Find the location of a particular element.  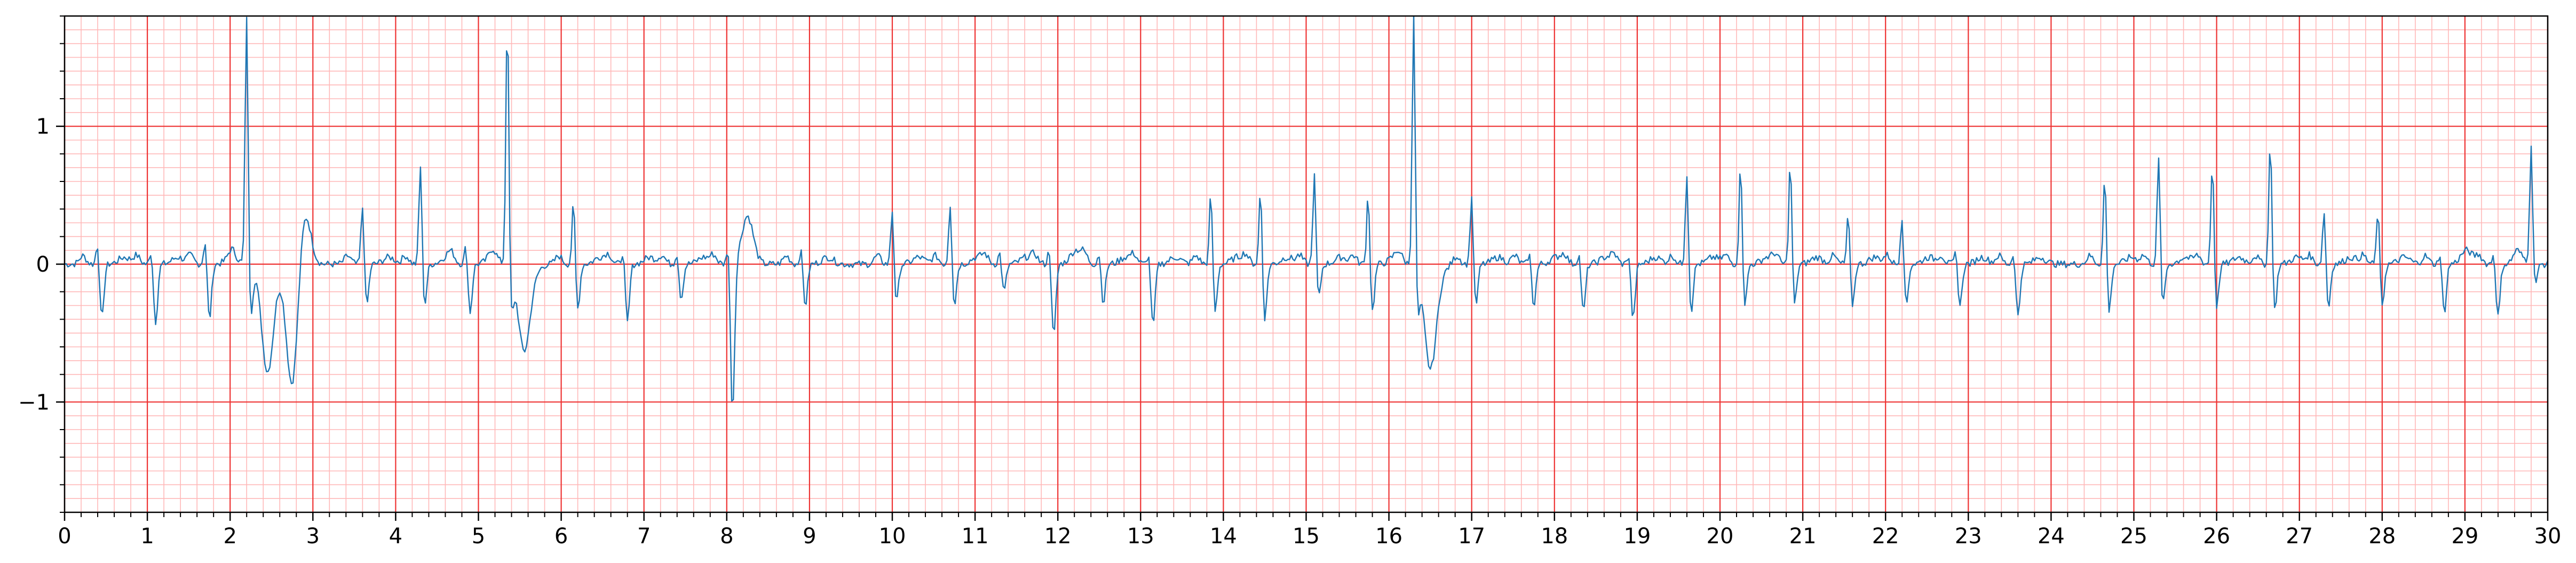

x-tick-label: 19 is located at coordinates (1637, 536).